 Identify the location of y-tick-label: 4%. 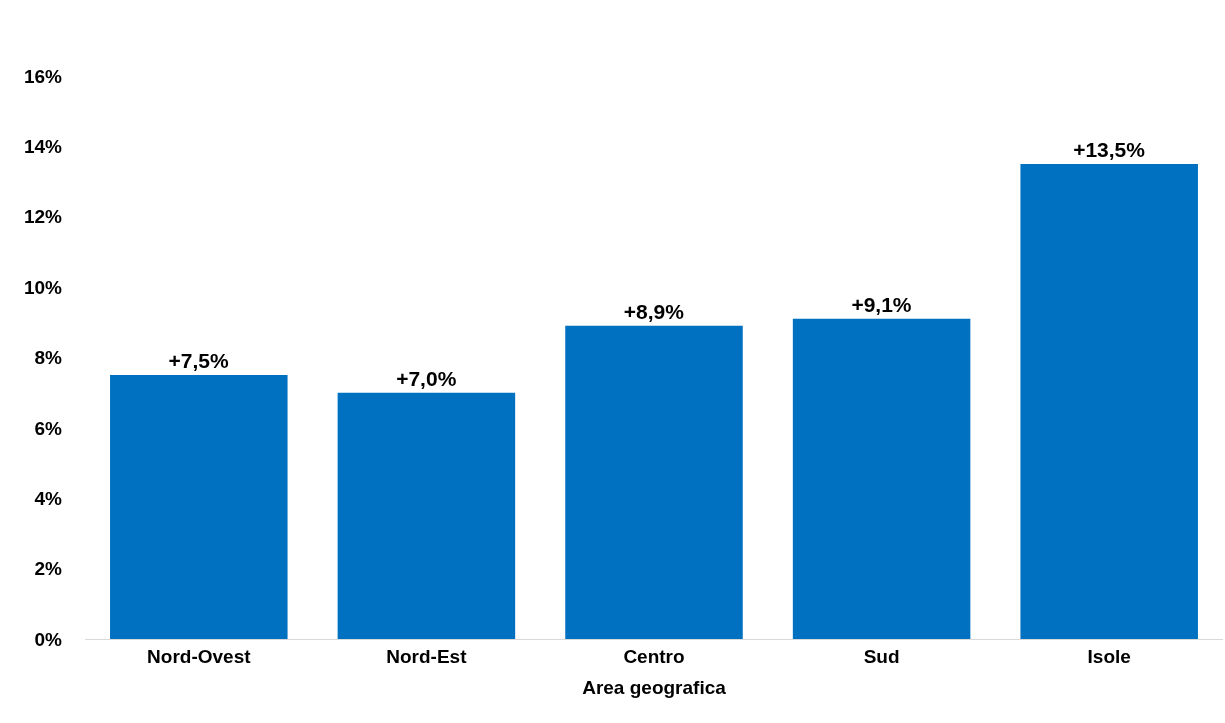
(48, 498).